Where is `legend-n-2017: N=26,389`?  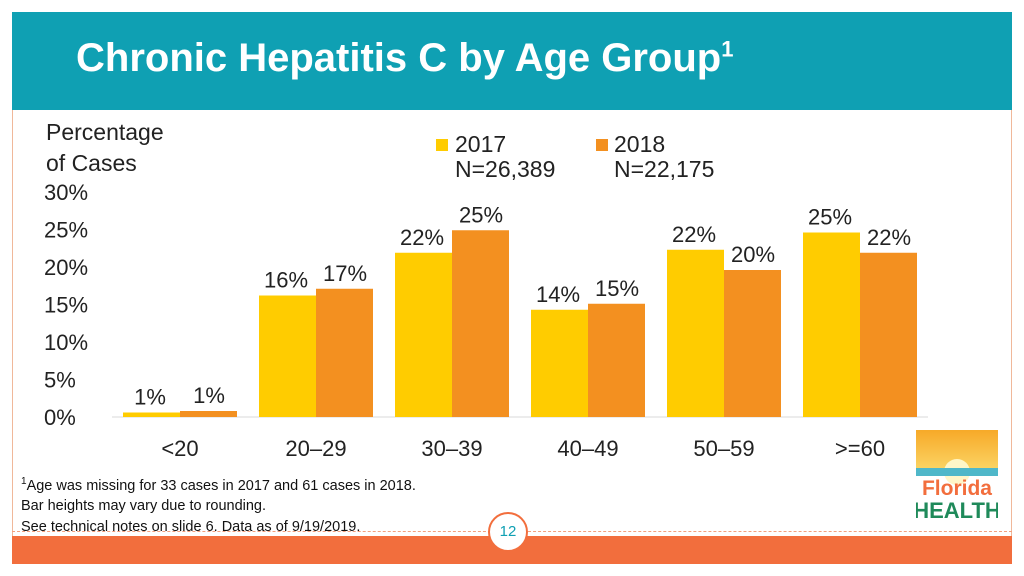
legend-n-2017: N=26,389 is located at coordinates (505, 169).